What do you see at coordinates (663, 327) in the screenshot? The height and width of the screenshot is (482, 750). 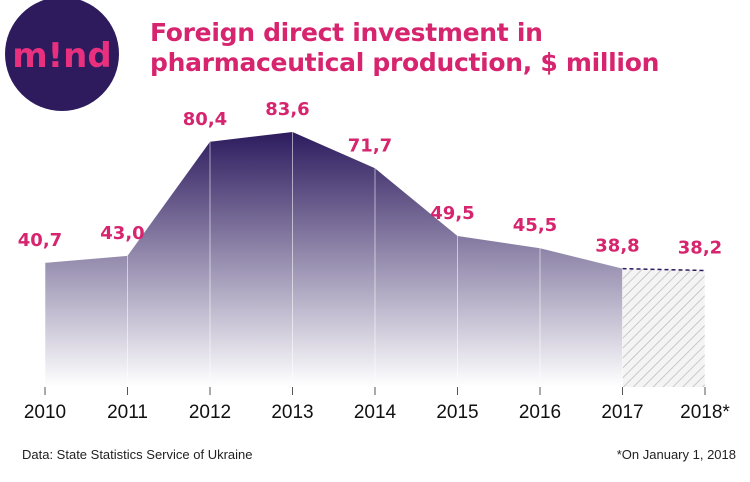 I see `projected-area` at bounding box center [663, 327].